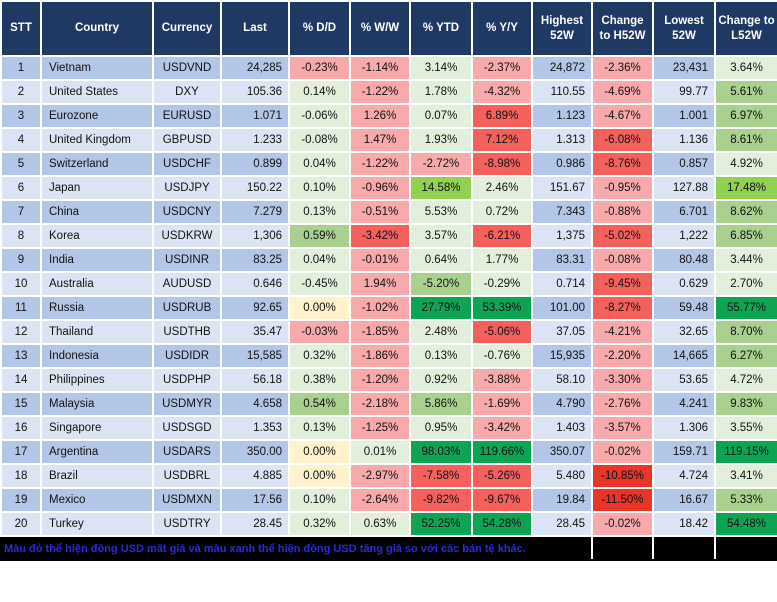 This screenshot has height=602, width=777. I want to click on cell-pct-ytd: 14.58%, so click(441, 188).